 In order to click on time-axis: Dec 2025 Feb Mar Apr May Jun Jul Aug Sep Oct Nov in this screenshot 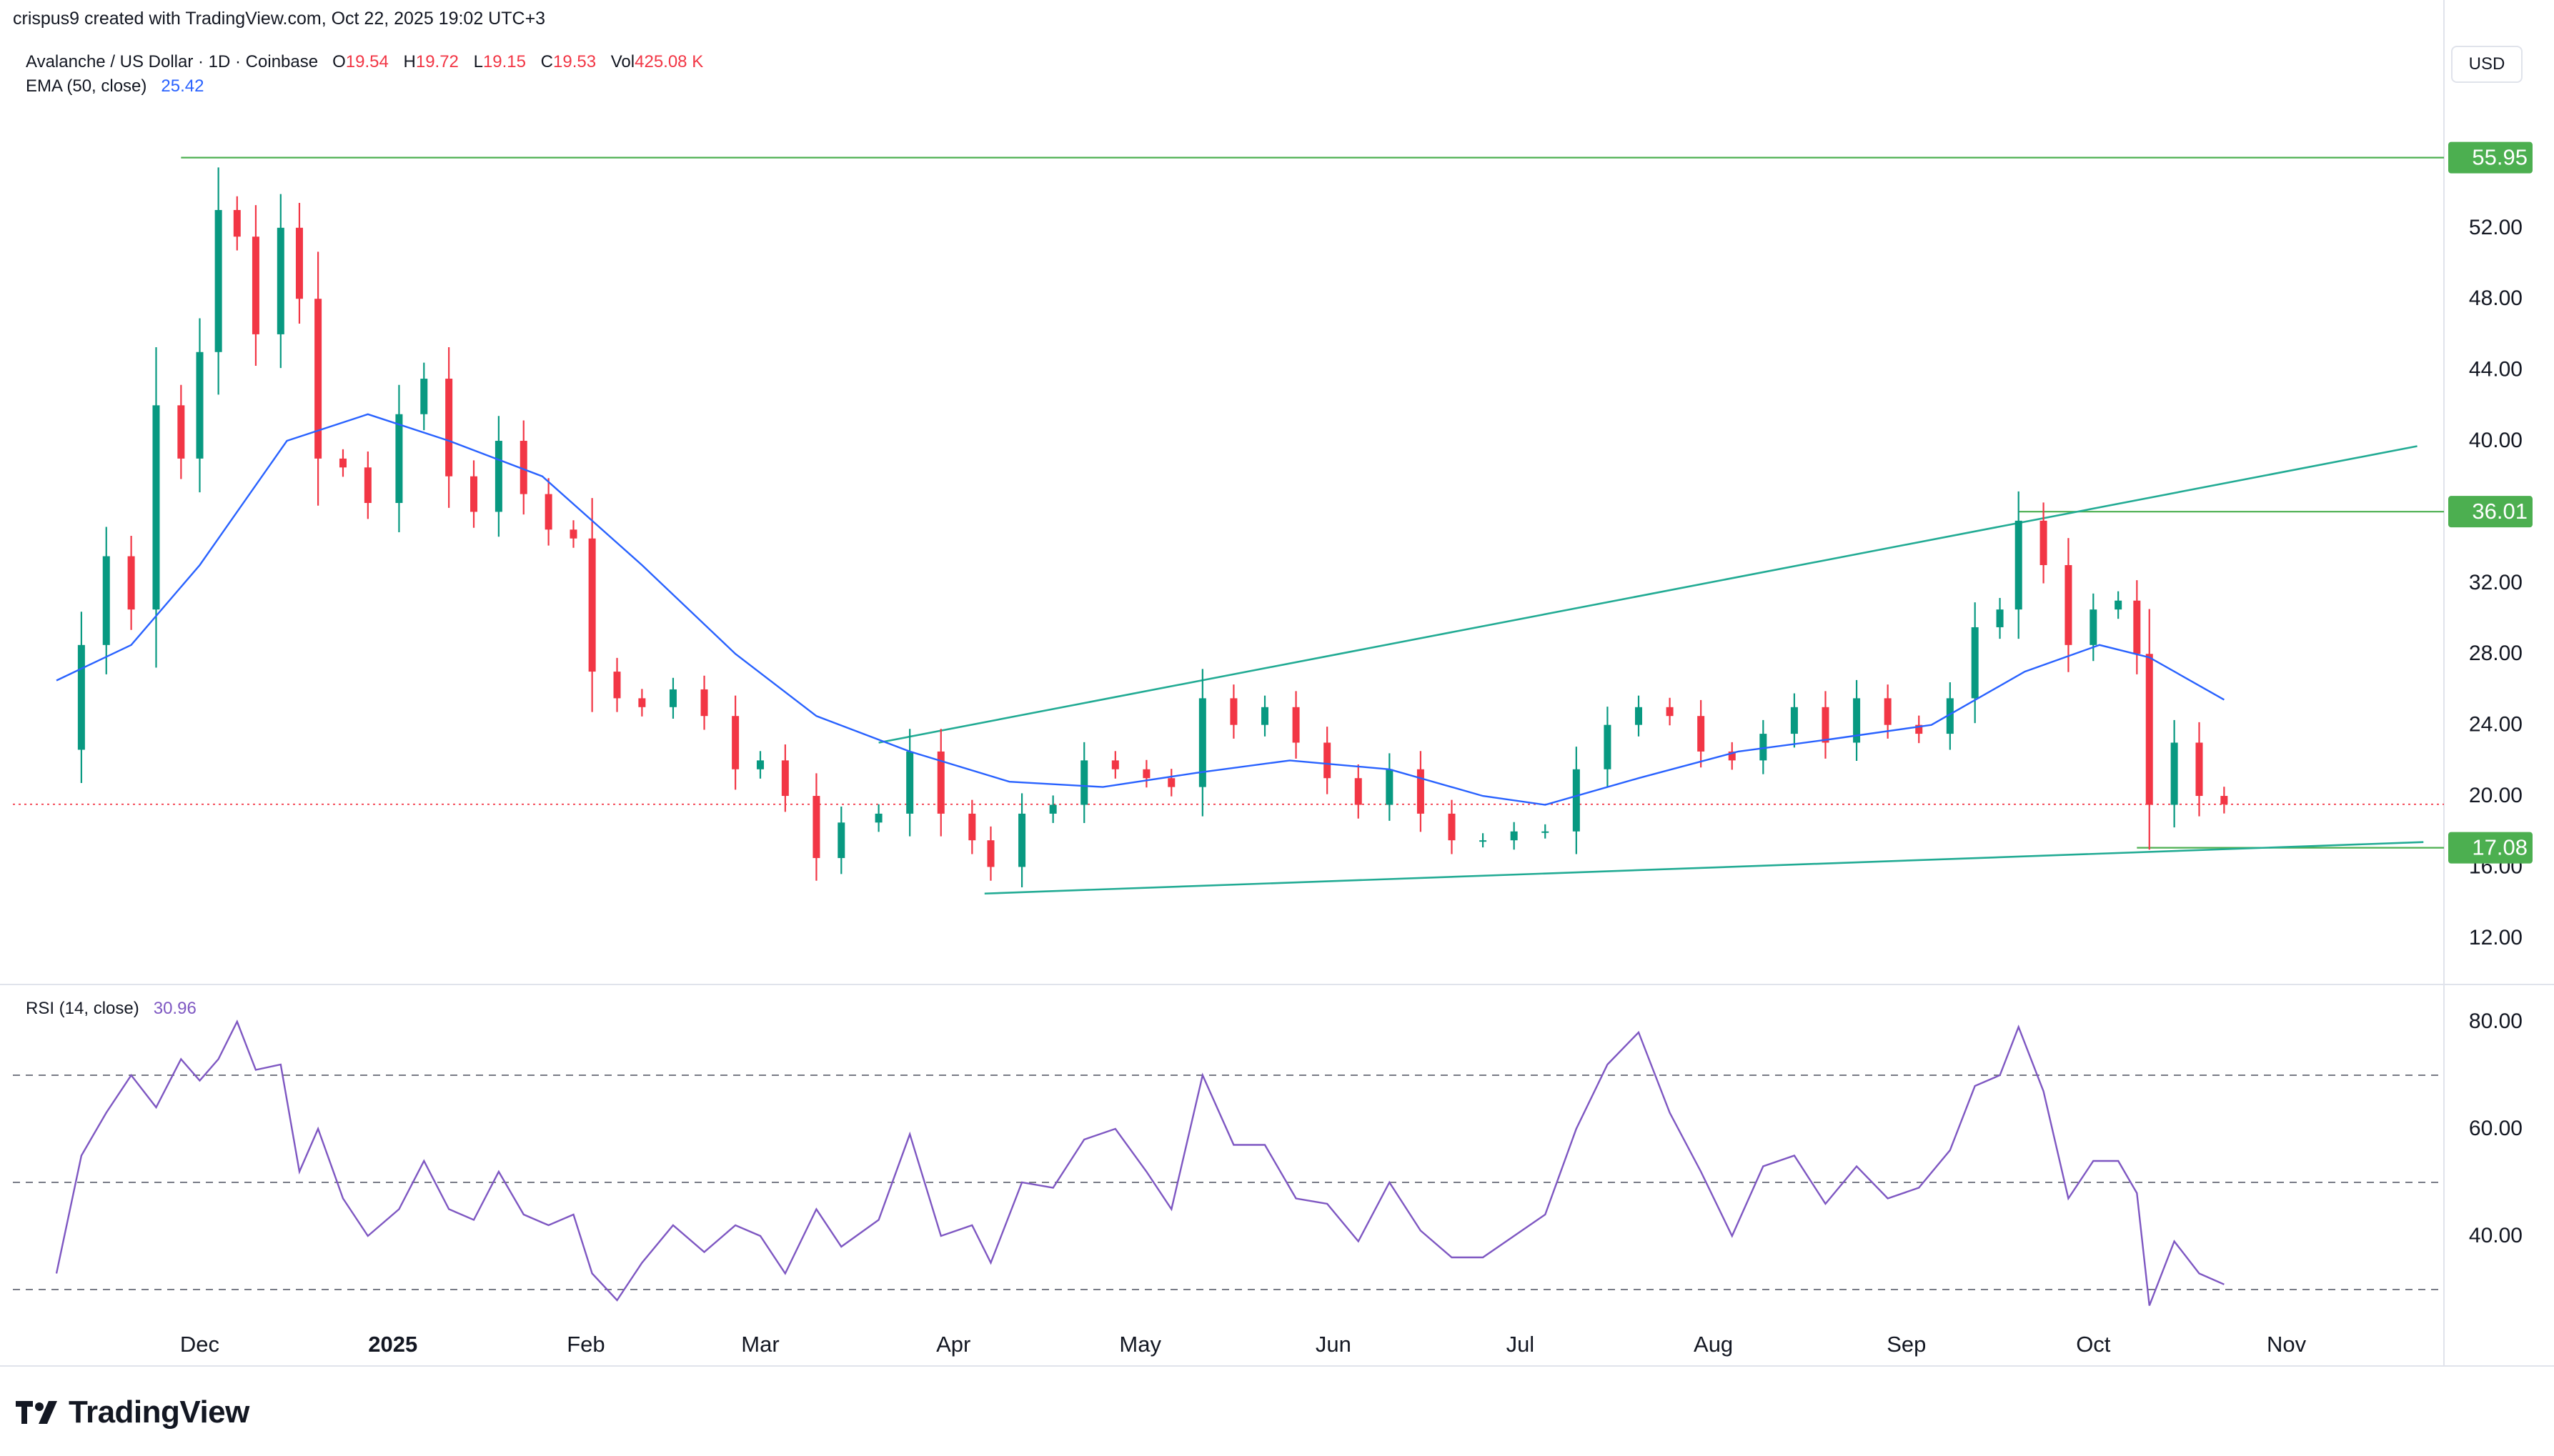, I will do `click(1243, 1344)`.